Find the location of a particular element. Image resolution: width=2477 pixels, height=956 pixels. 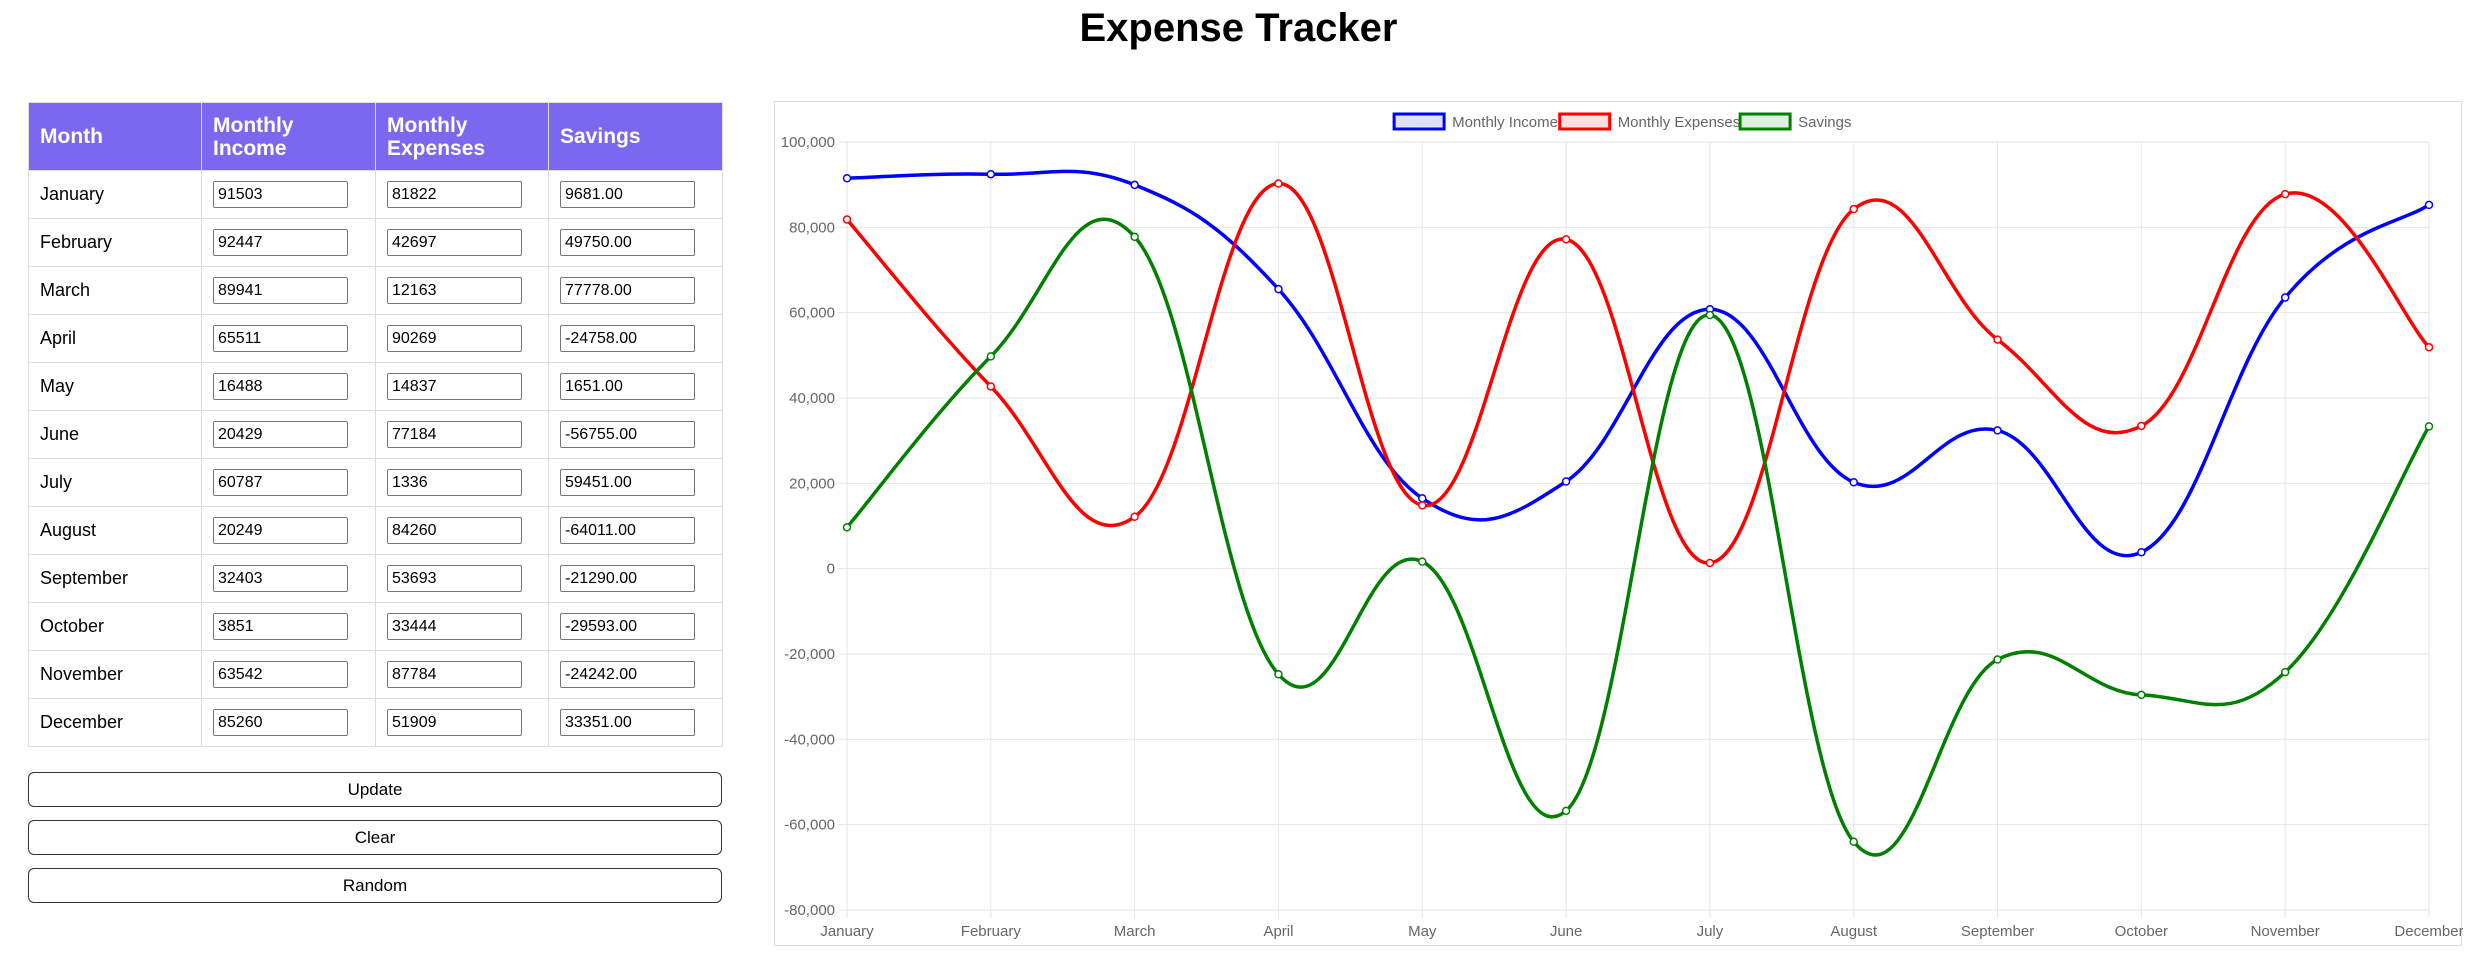

table-row: July is located at coordinates (375, 482).